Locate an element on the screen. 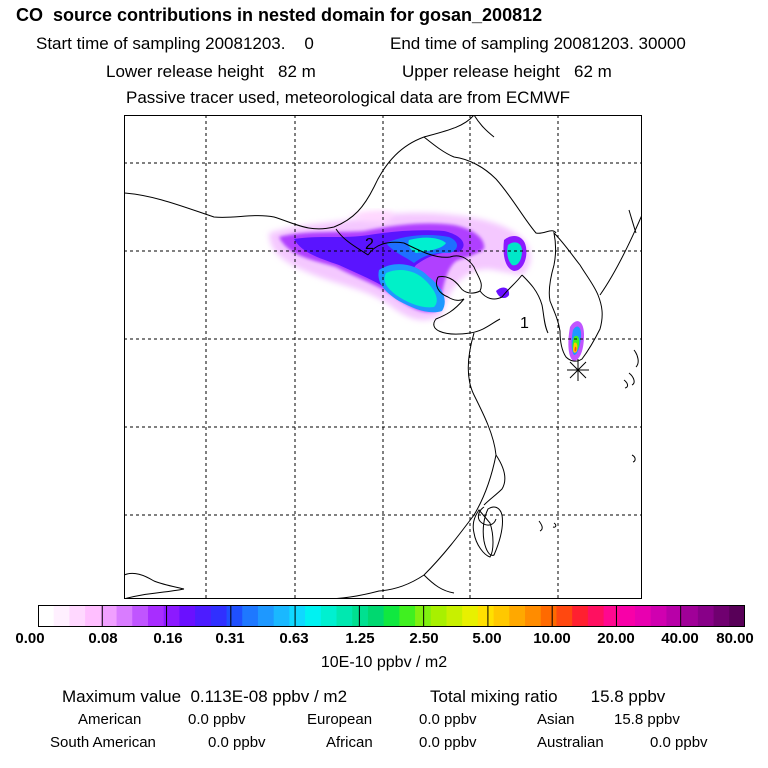 The width and height of the screenshot is (768, 768). region-value-european: 0.0 ppbv is located at coordinates (448, 719).